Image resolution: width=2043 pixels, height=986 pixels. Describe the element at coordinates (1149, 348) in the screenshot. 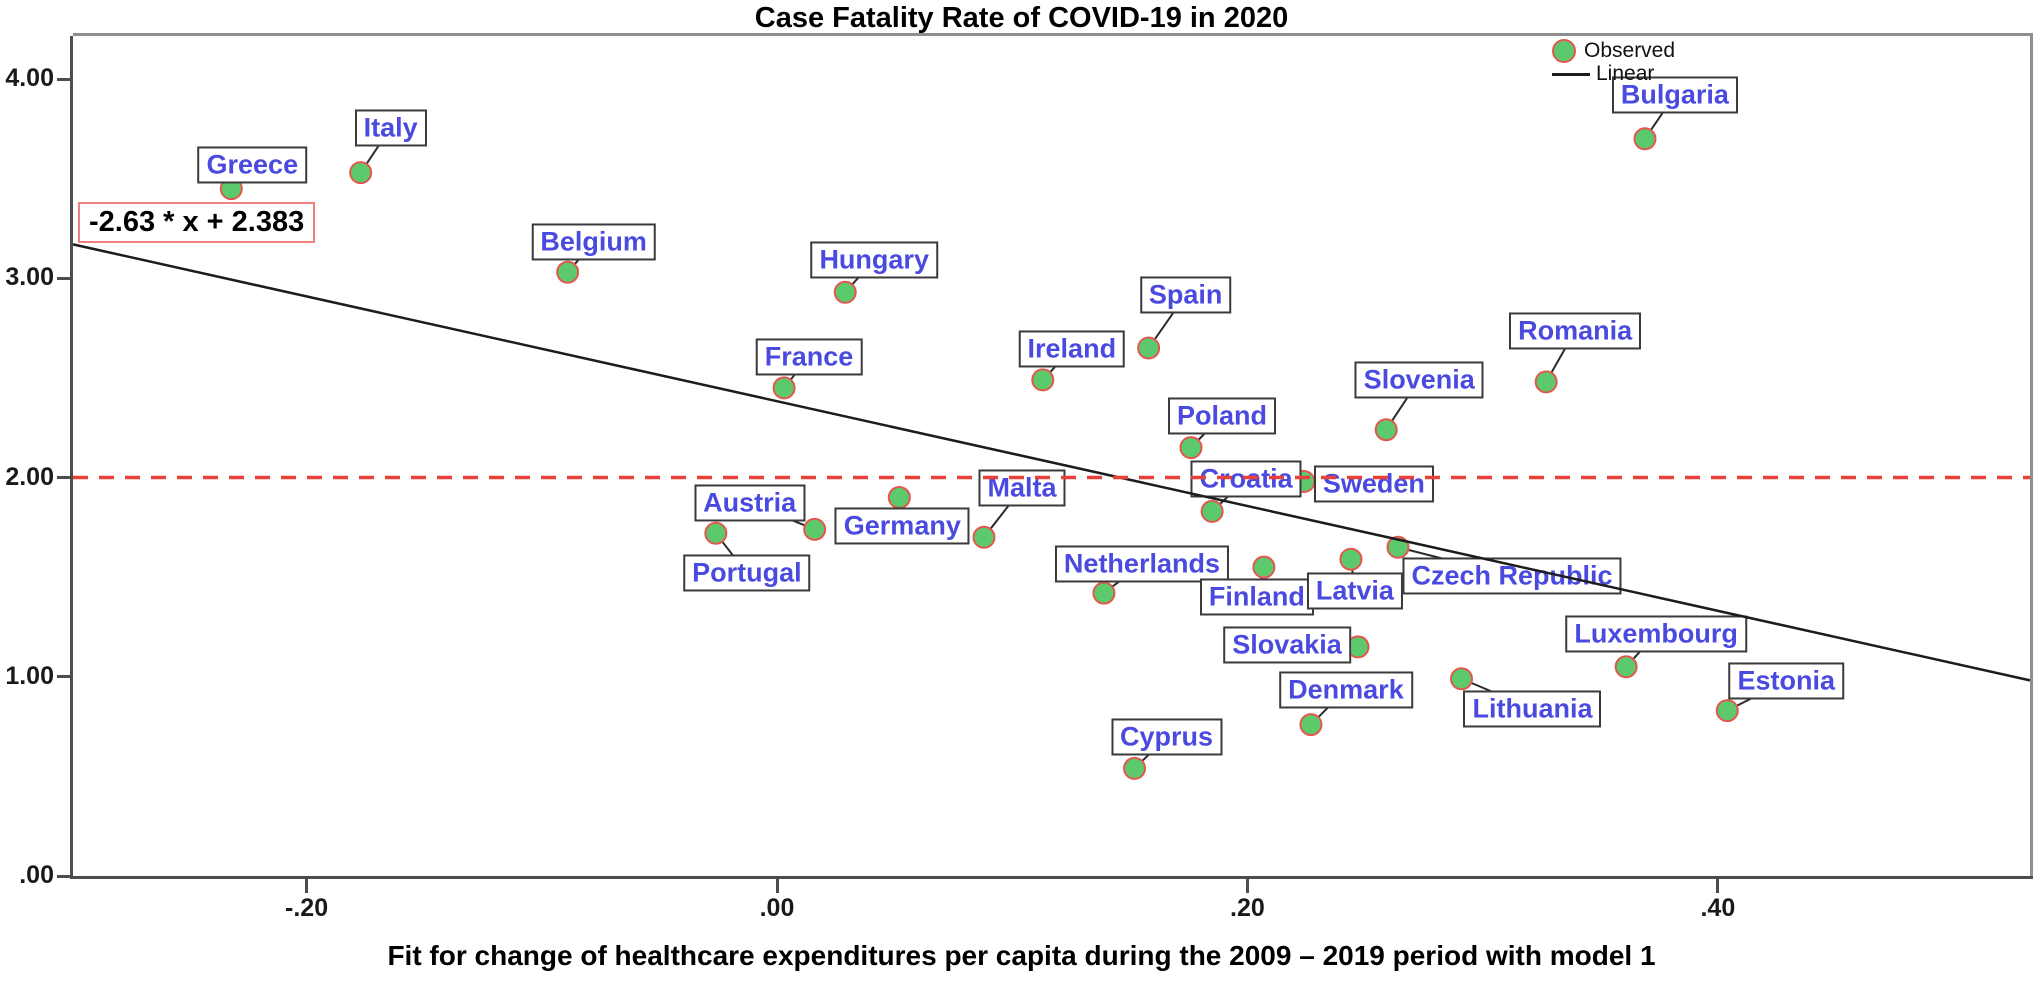

I see `data-point-spain` at that location.